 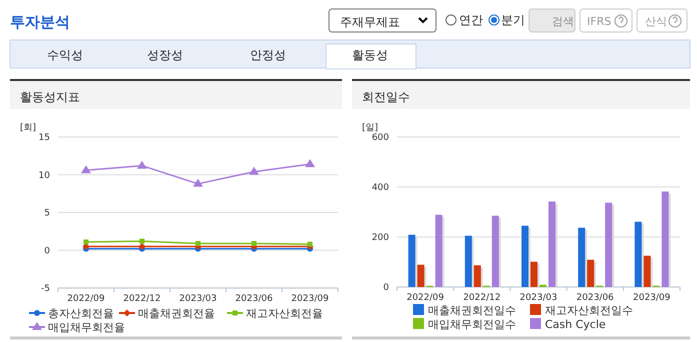 I want to click on y-tick-label: 200, so click(x=381, y=238).